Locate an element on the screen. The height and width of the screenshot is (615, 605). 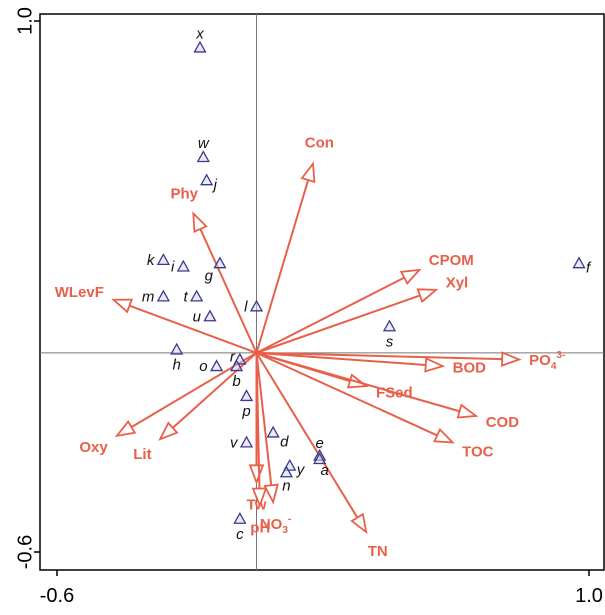
site-label: n is located at coordinates (286, 485).